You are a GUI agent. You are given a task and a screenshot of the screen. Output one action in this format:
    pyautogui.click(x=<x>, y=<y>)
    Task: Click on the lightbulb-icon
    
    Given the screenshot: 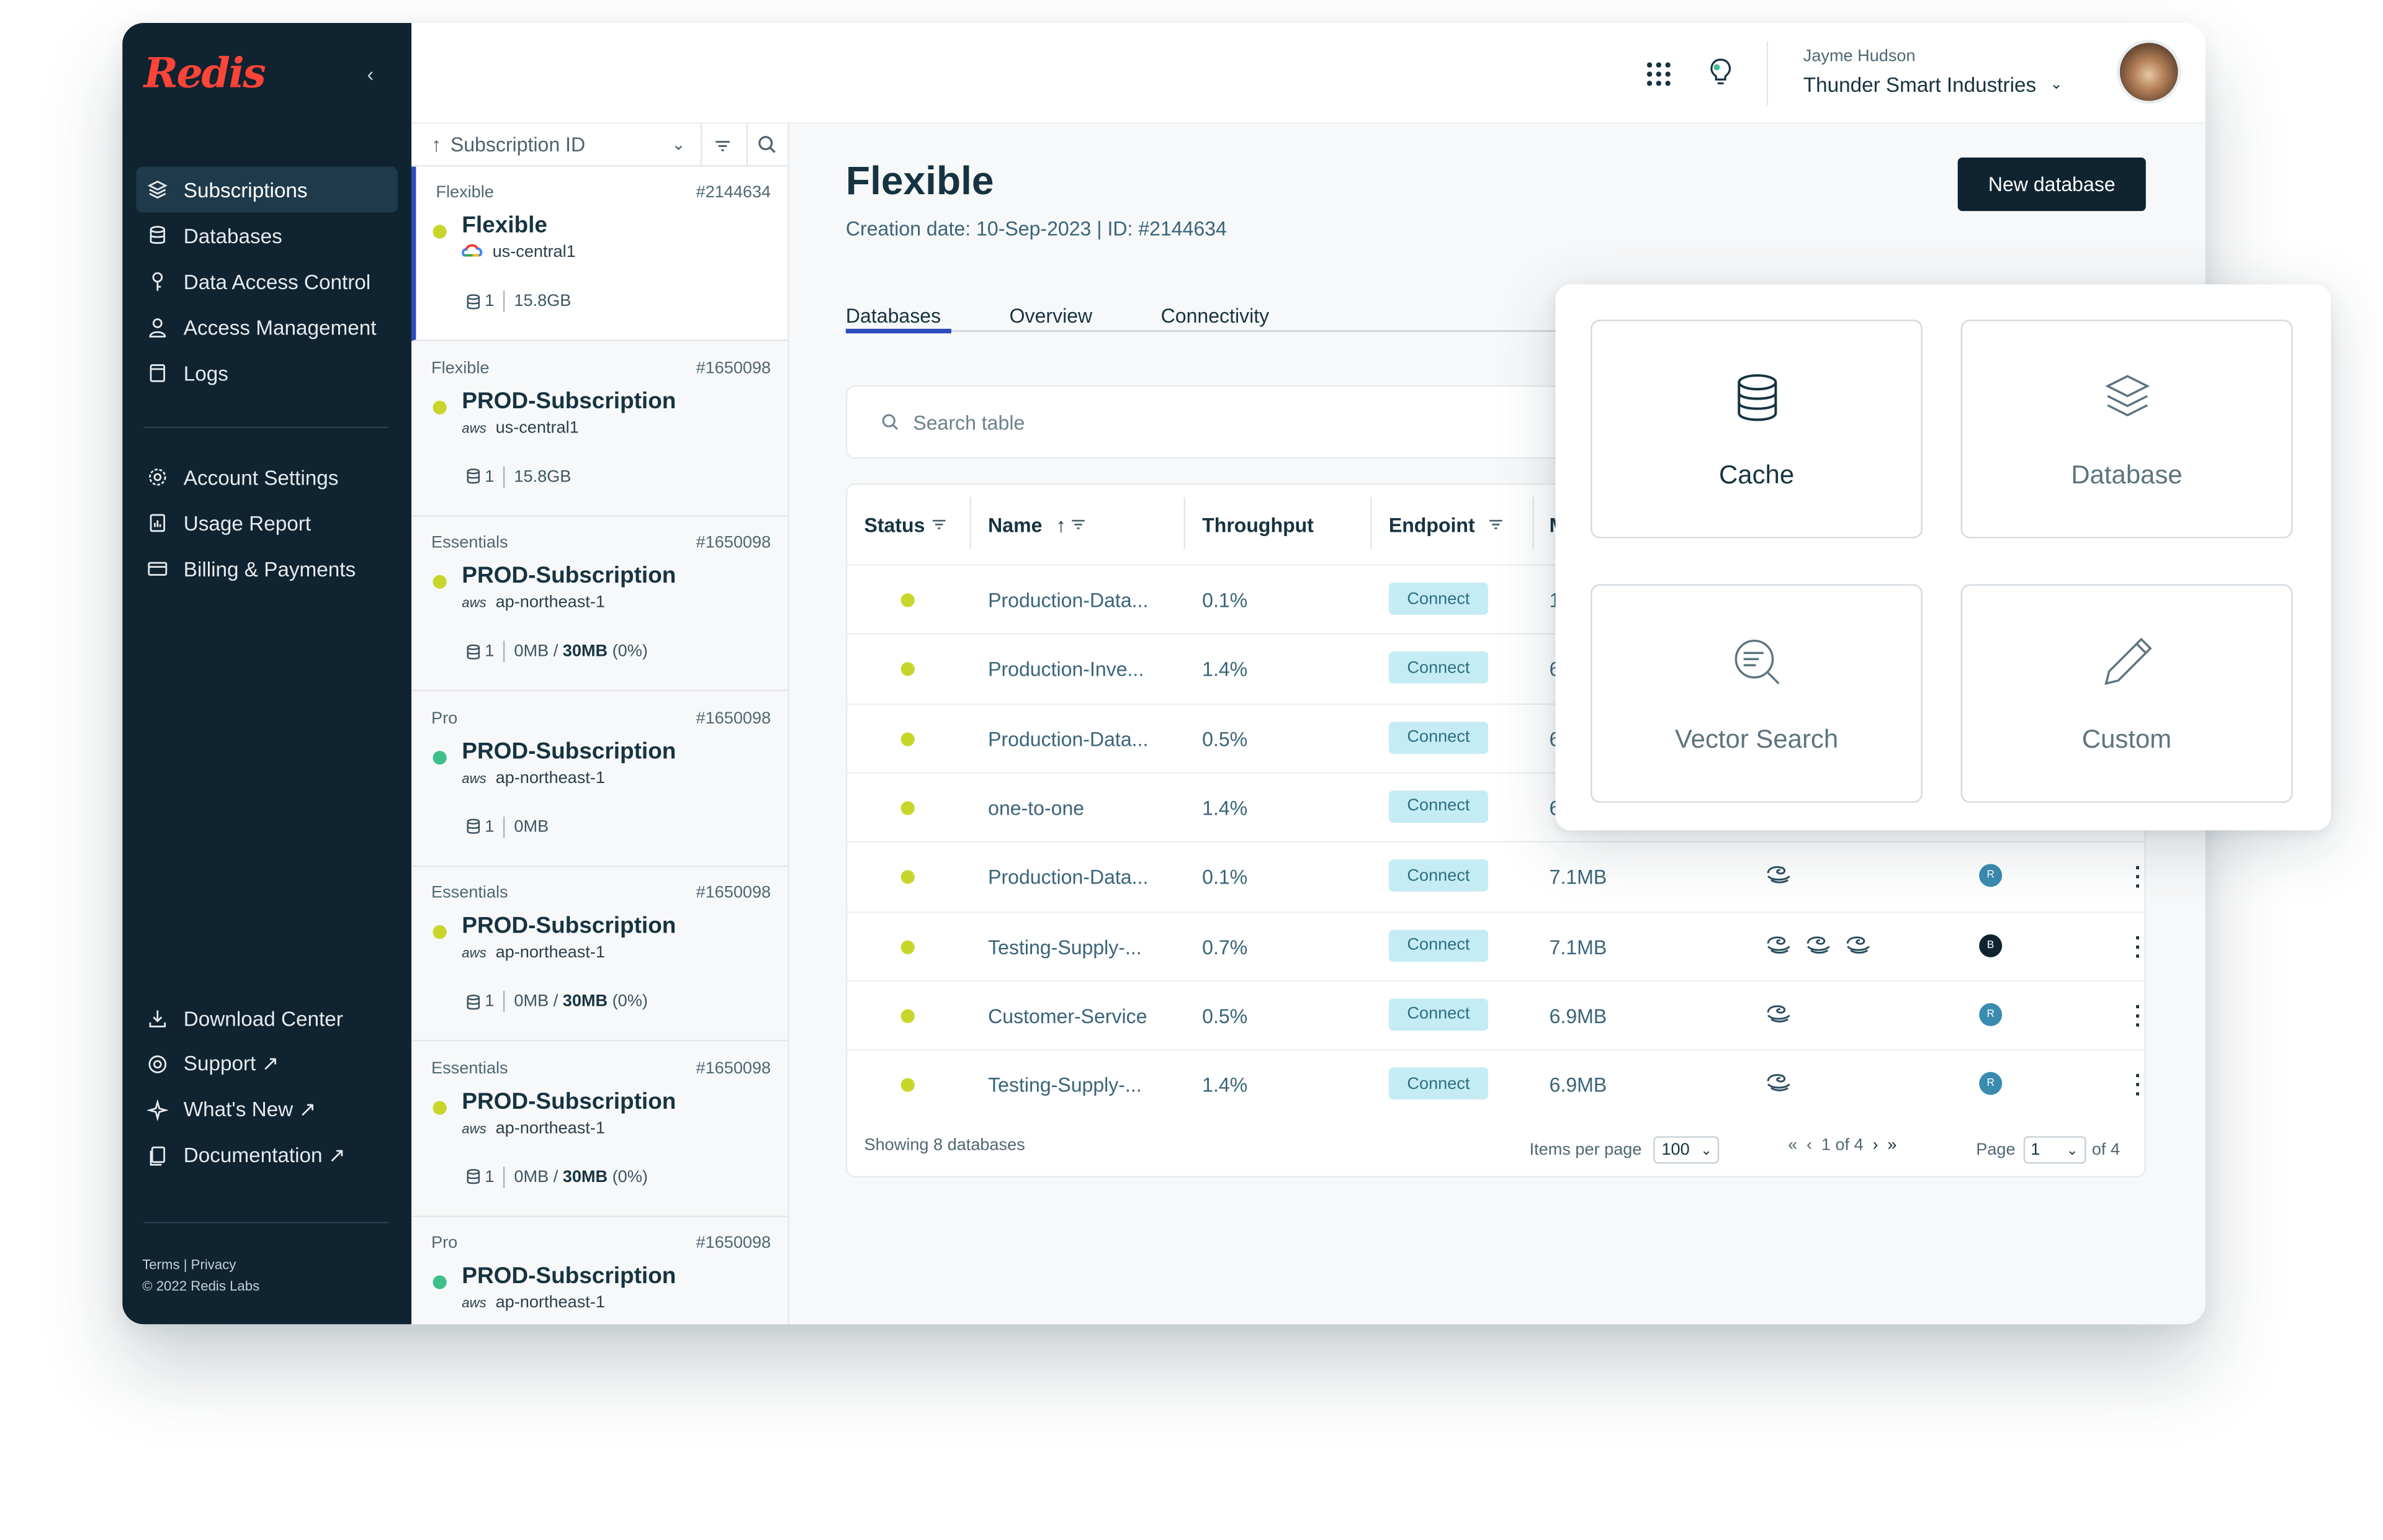 What is the action you would take?
    pyautogui.click(x=1720, y=71)
    